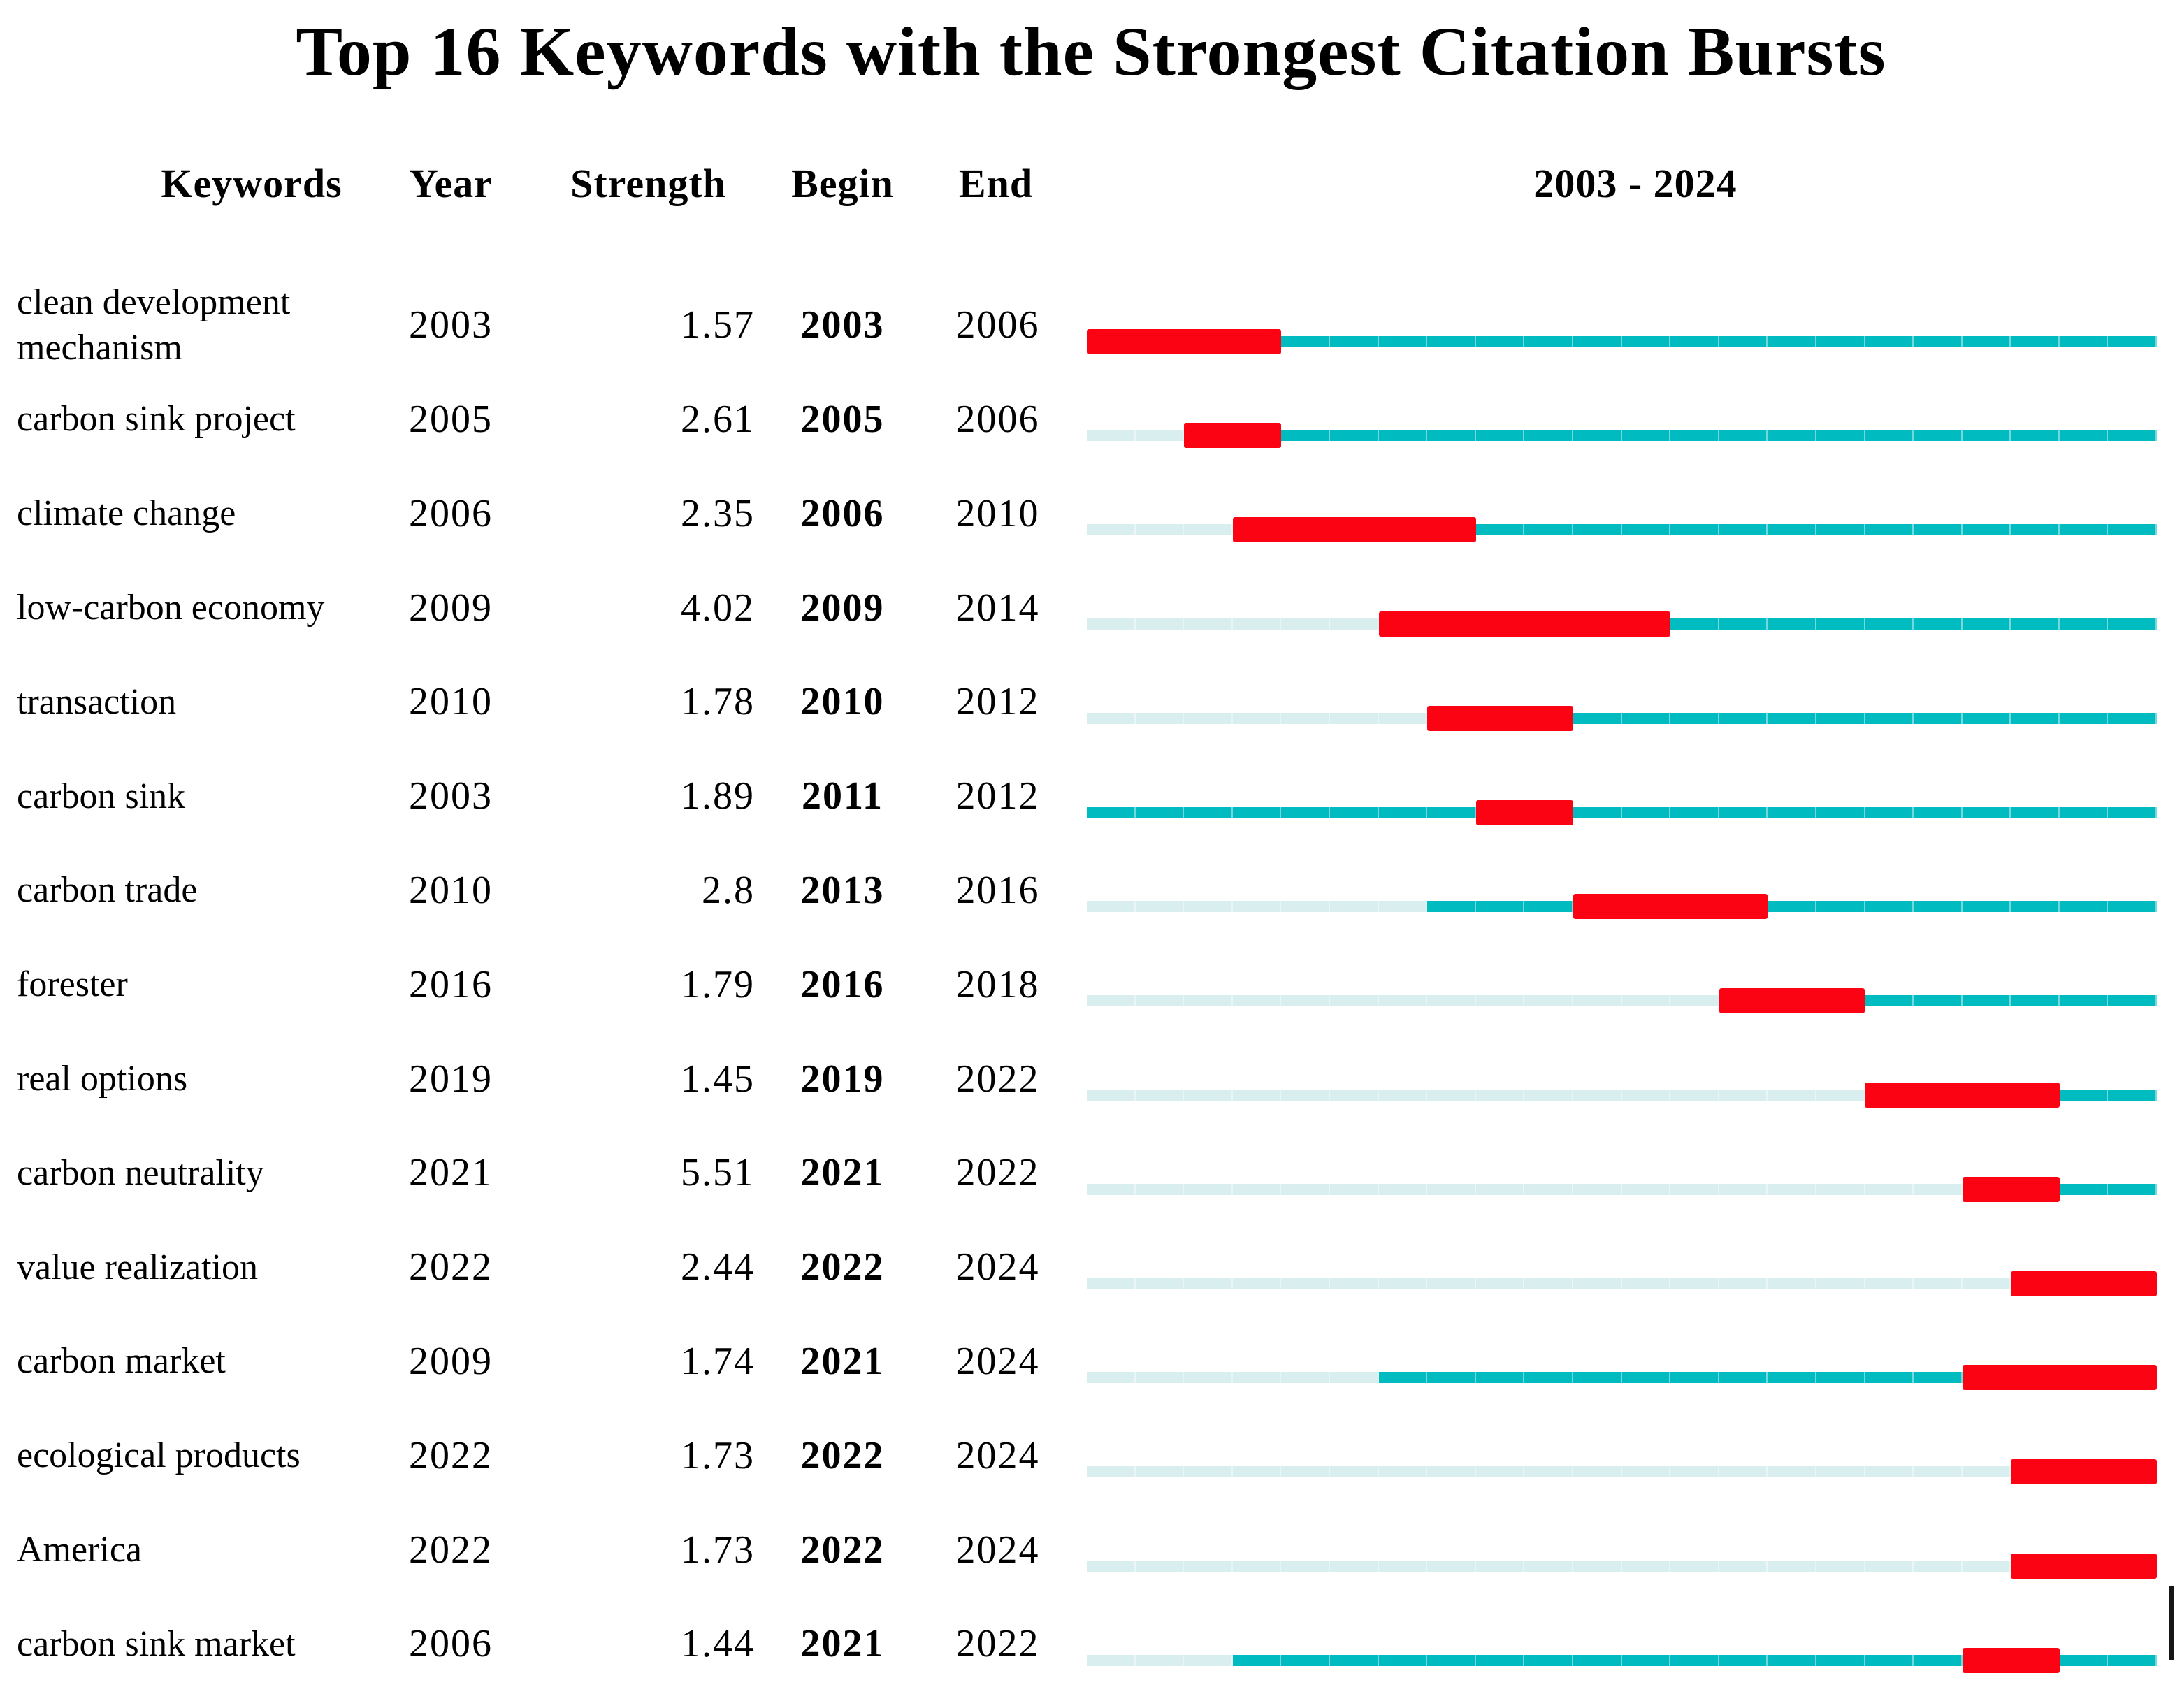 The height and width of the screenshot is (1708, 2182). I want to click on end-value: 2006, so click(998, 419).